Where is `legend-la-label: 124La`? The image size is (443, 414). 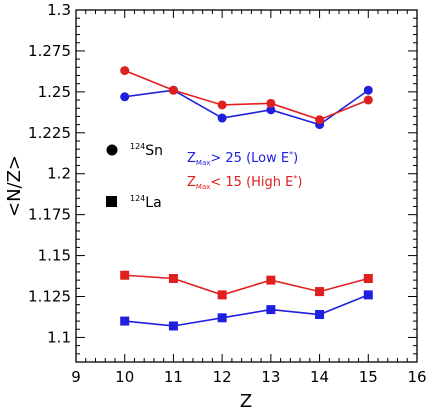
legend-la-label: 124La is located at coordinates (146, 202).